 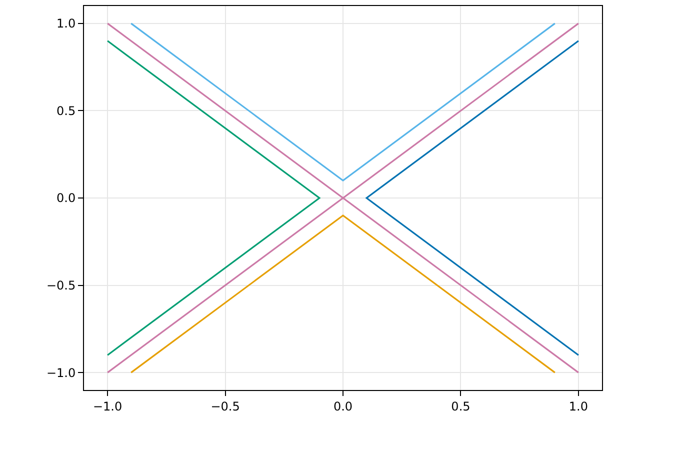 What do you see at coordinates (66, 198) in the screenshot?
I see `y-tick-label: 0.0` at bounding box center [66, 198].